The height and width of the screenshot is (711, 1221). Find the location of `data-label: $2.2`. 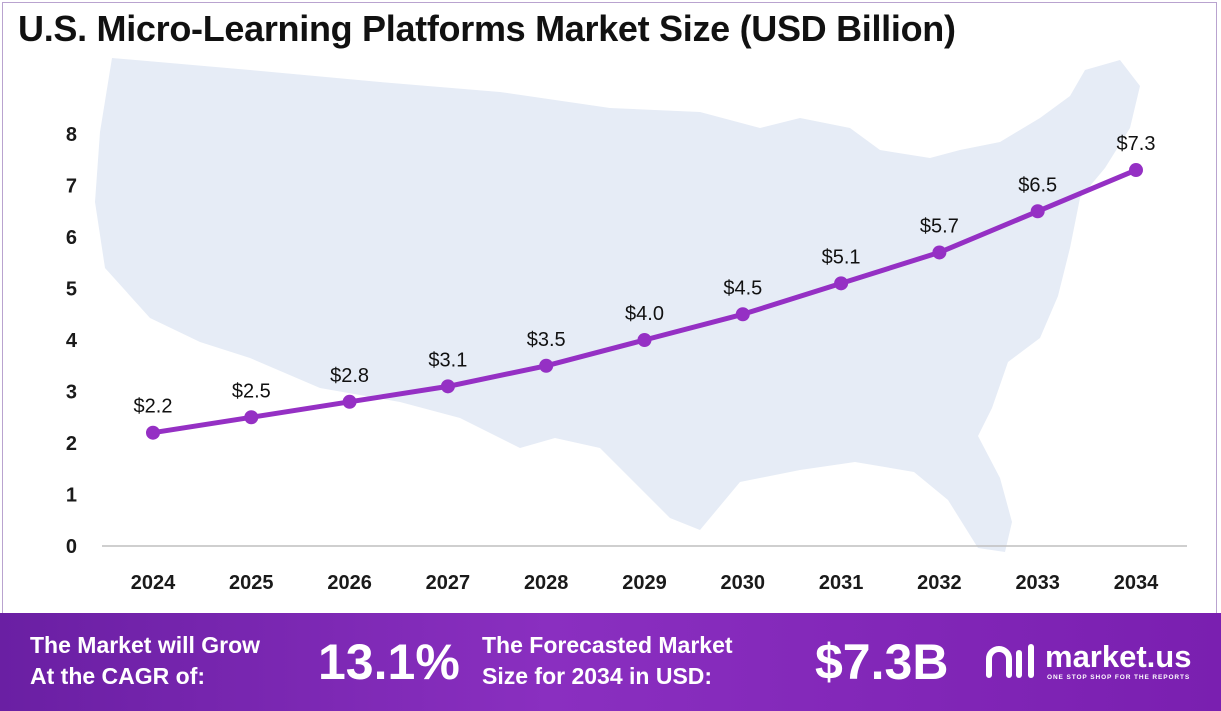

data-label: $2.2 is located at coordinates (153, 407).